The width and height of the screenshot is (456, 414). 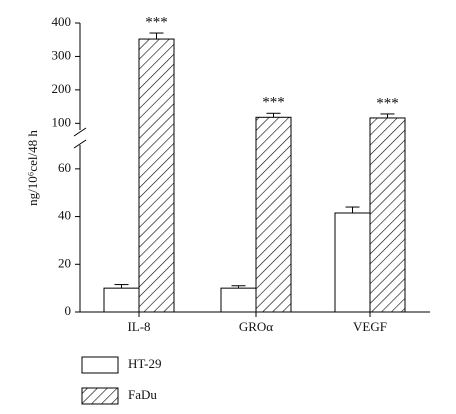 I want to click on x-tick-label: GROα, so click(x=256, y=326).